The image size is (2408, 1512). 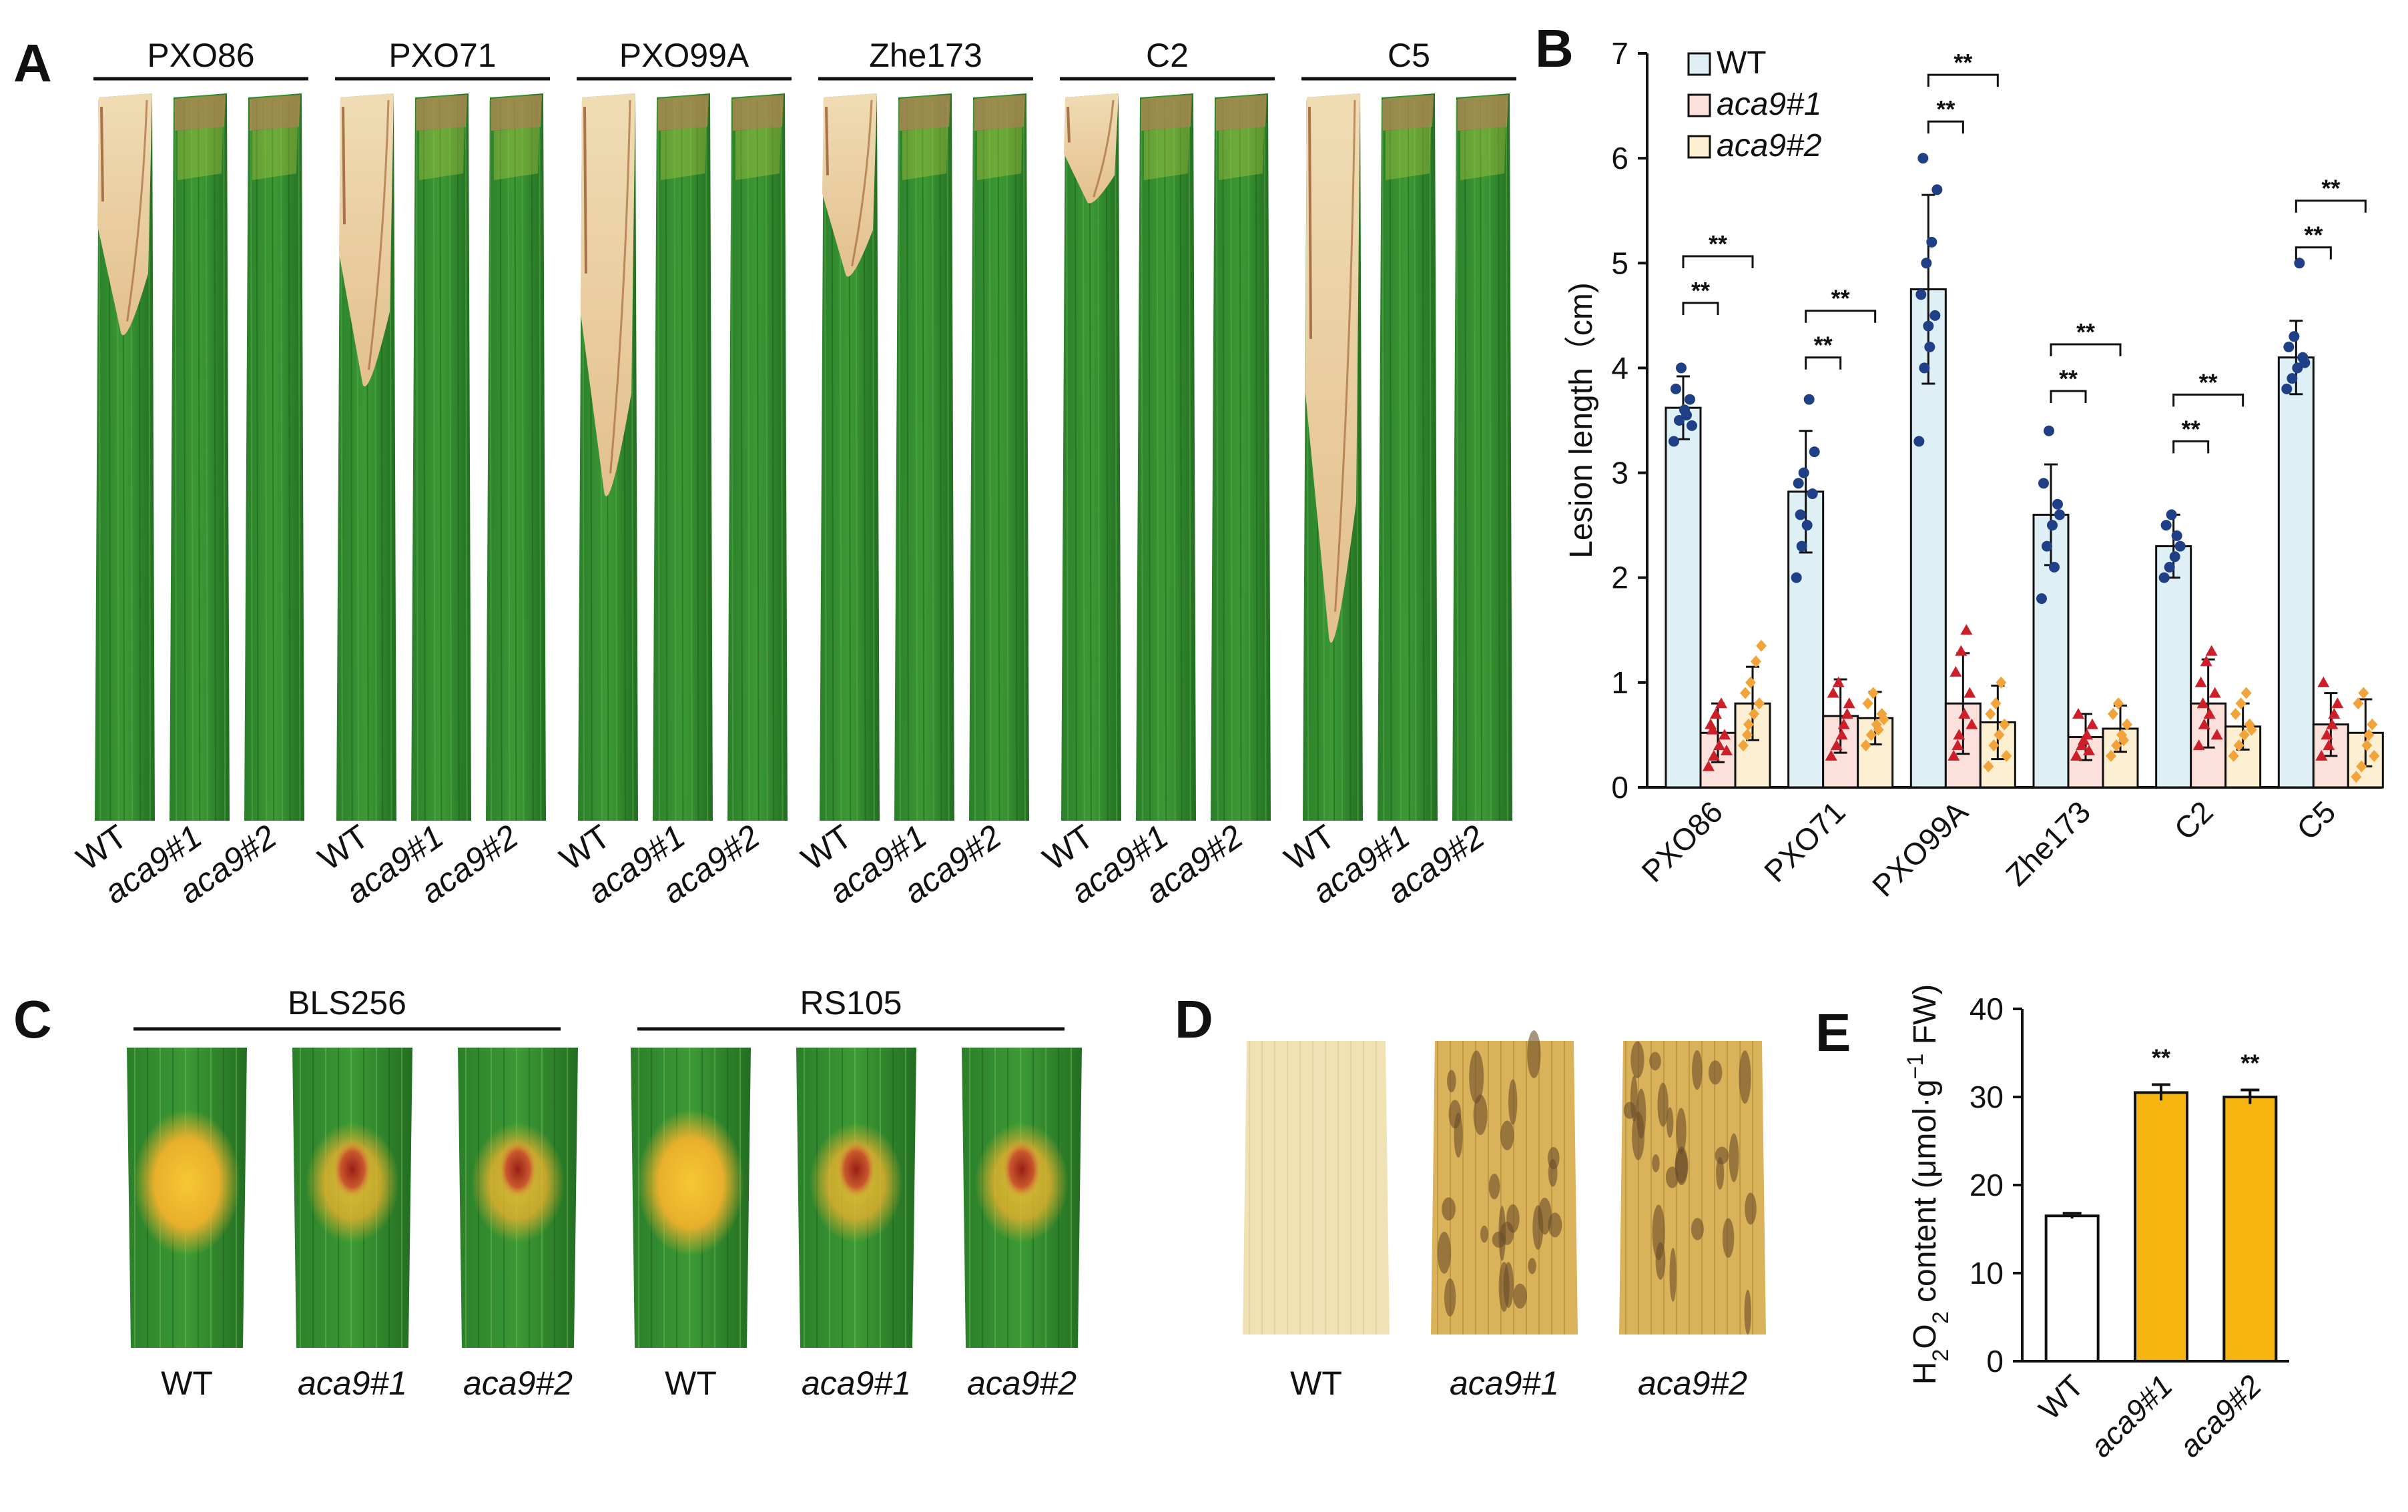 I want to click on genotype-label: aca9#1, so click(x=1504, y=1383).